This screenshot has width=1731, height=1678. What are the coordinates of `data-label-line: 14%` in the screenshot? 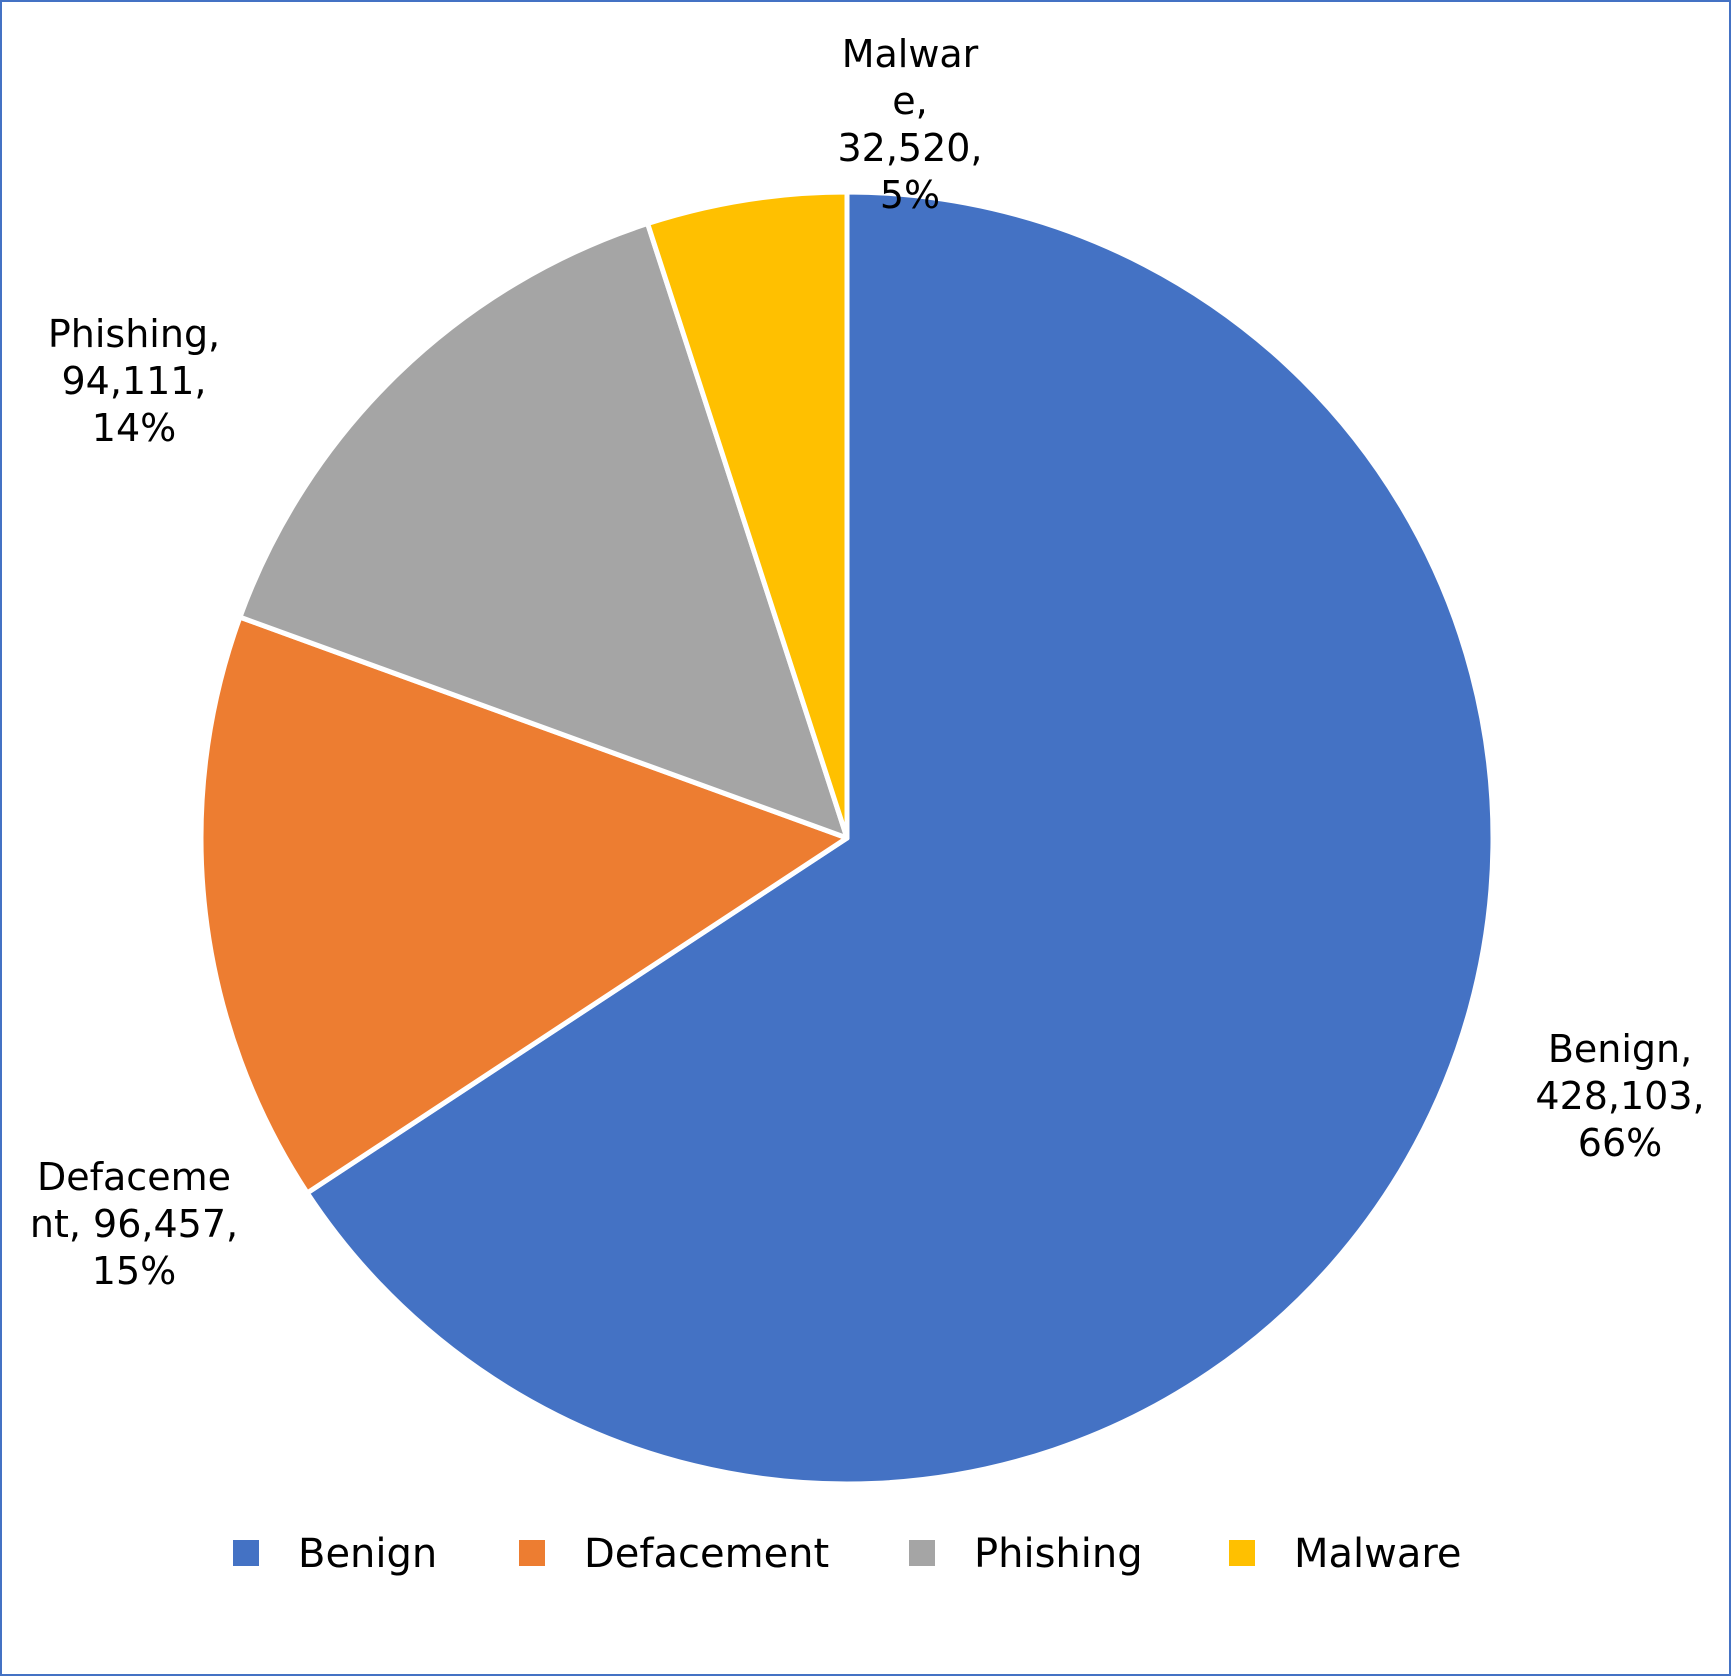 It's located at (134, 428).